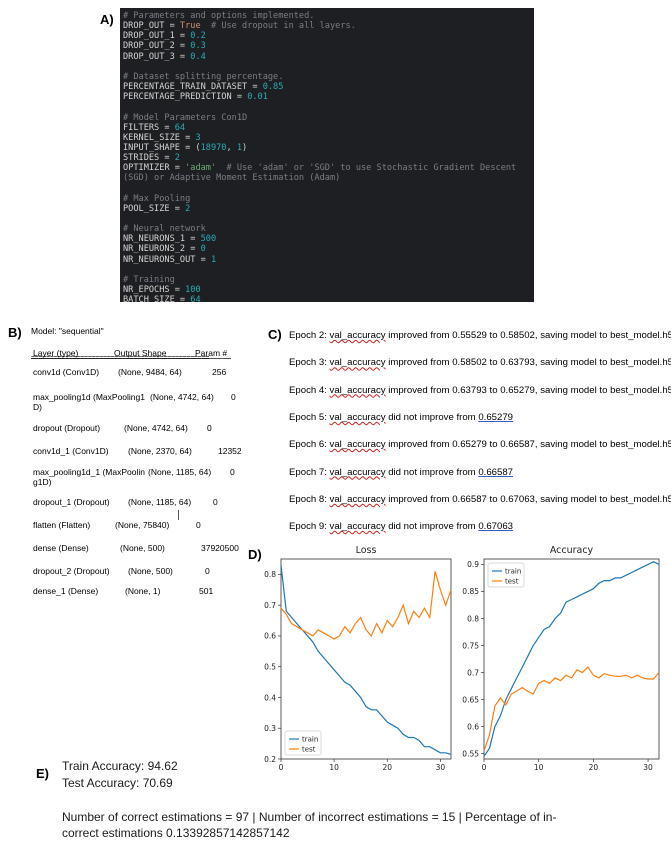 Image resolution: width=671 pixels, height=845 pixels. Describe the element at coordinates (149, 127) in the screenshot. I see `code-token: FILTERS =` at that location.